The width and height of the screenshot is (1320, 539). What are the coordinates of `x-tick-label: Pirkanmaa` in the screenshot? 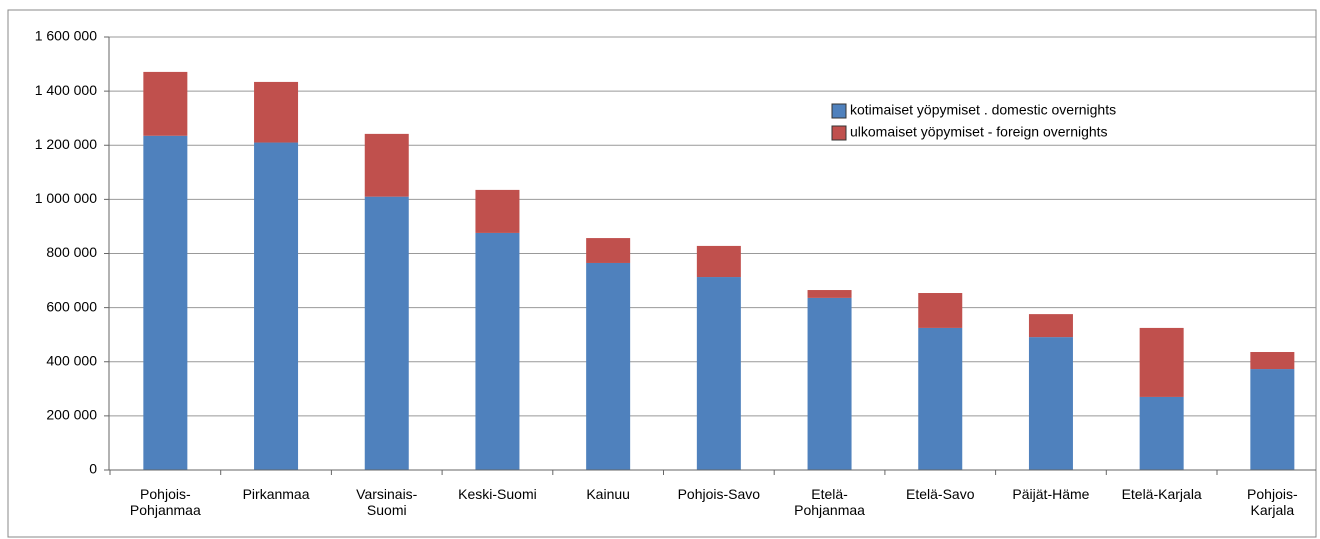 It's located at (276, 494).